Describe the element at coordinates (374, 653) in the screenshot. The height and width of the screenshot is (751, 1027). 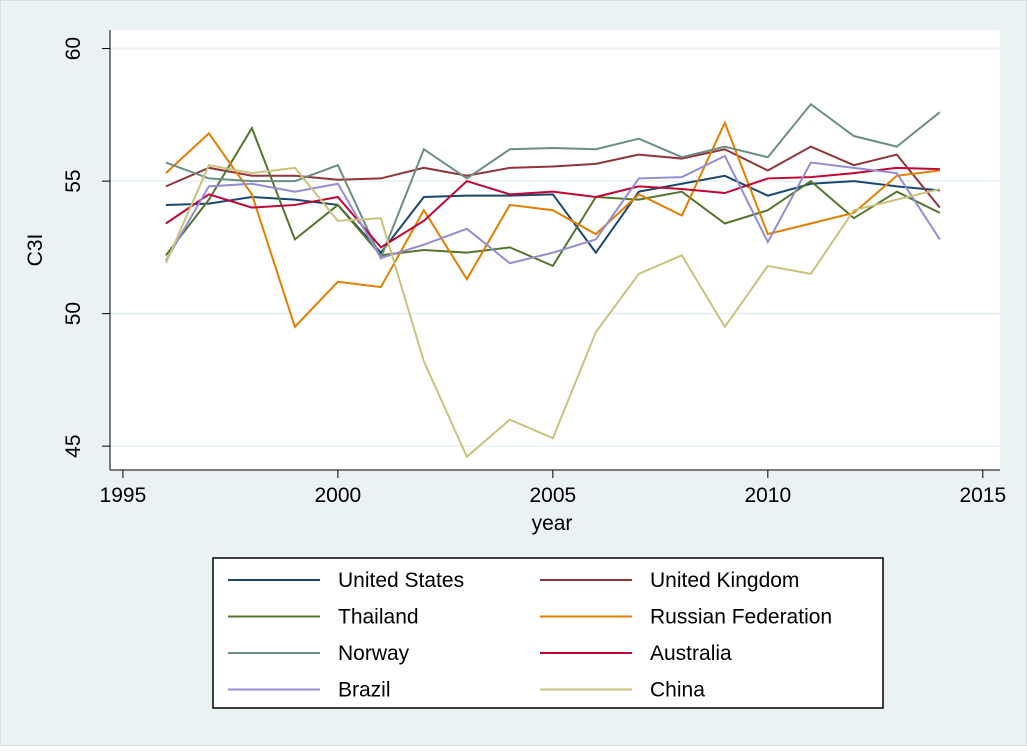
I see `legend-label: Norway` at that location.